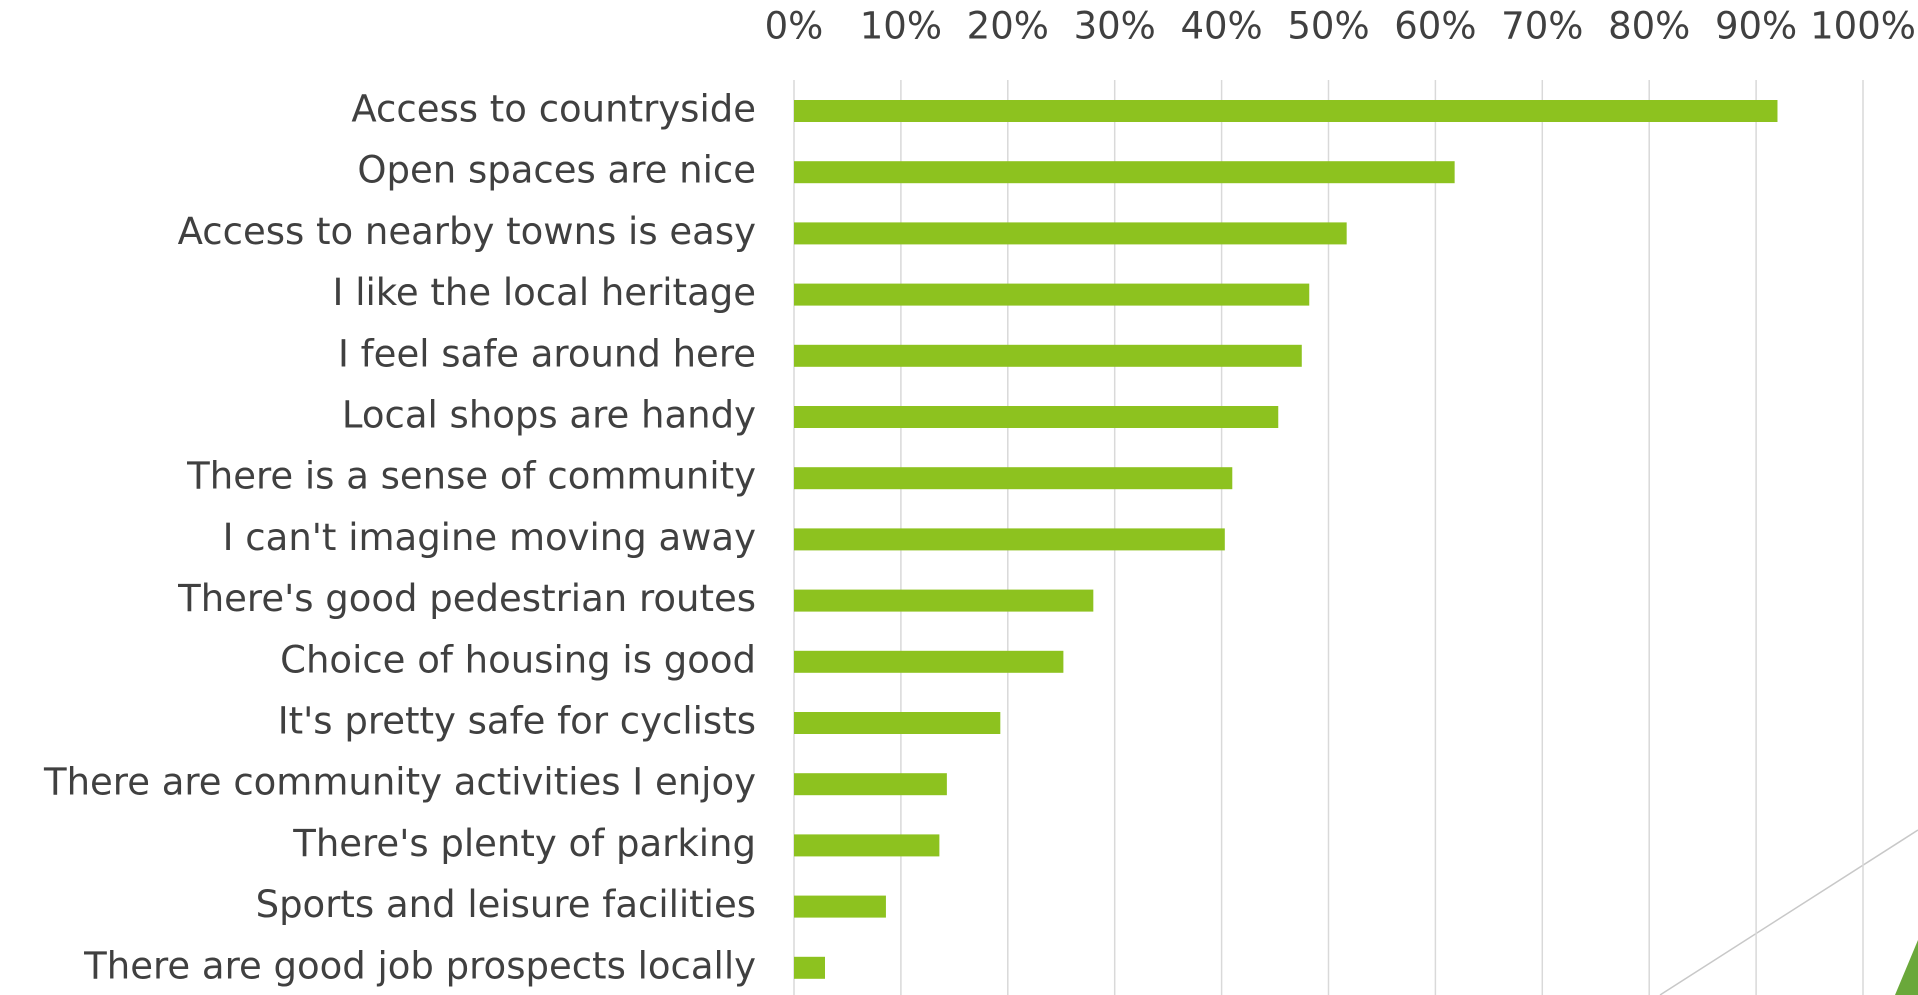 Image resolution: width=1918 pixels, height=995 pixels. I want to click on decor-line, so click(1788, 912).